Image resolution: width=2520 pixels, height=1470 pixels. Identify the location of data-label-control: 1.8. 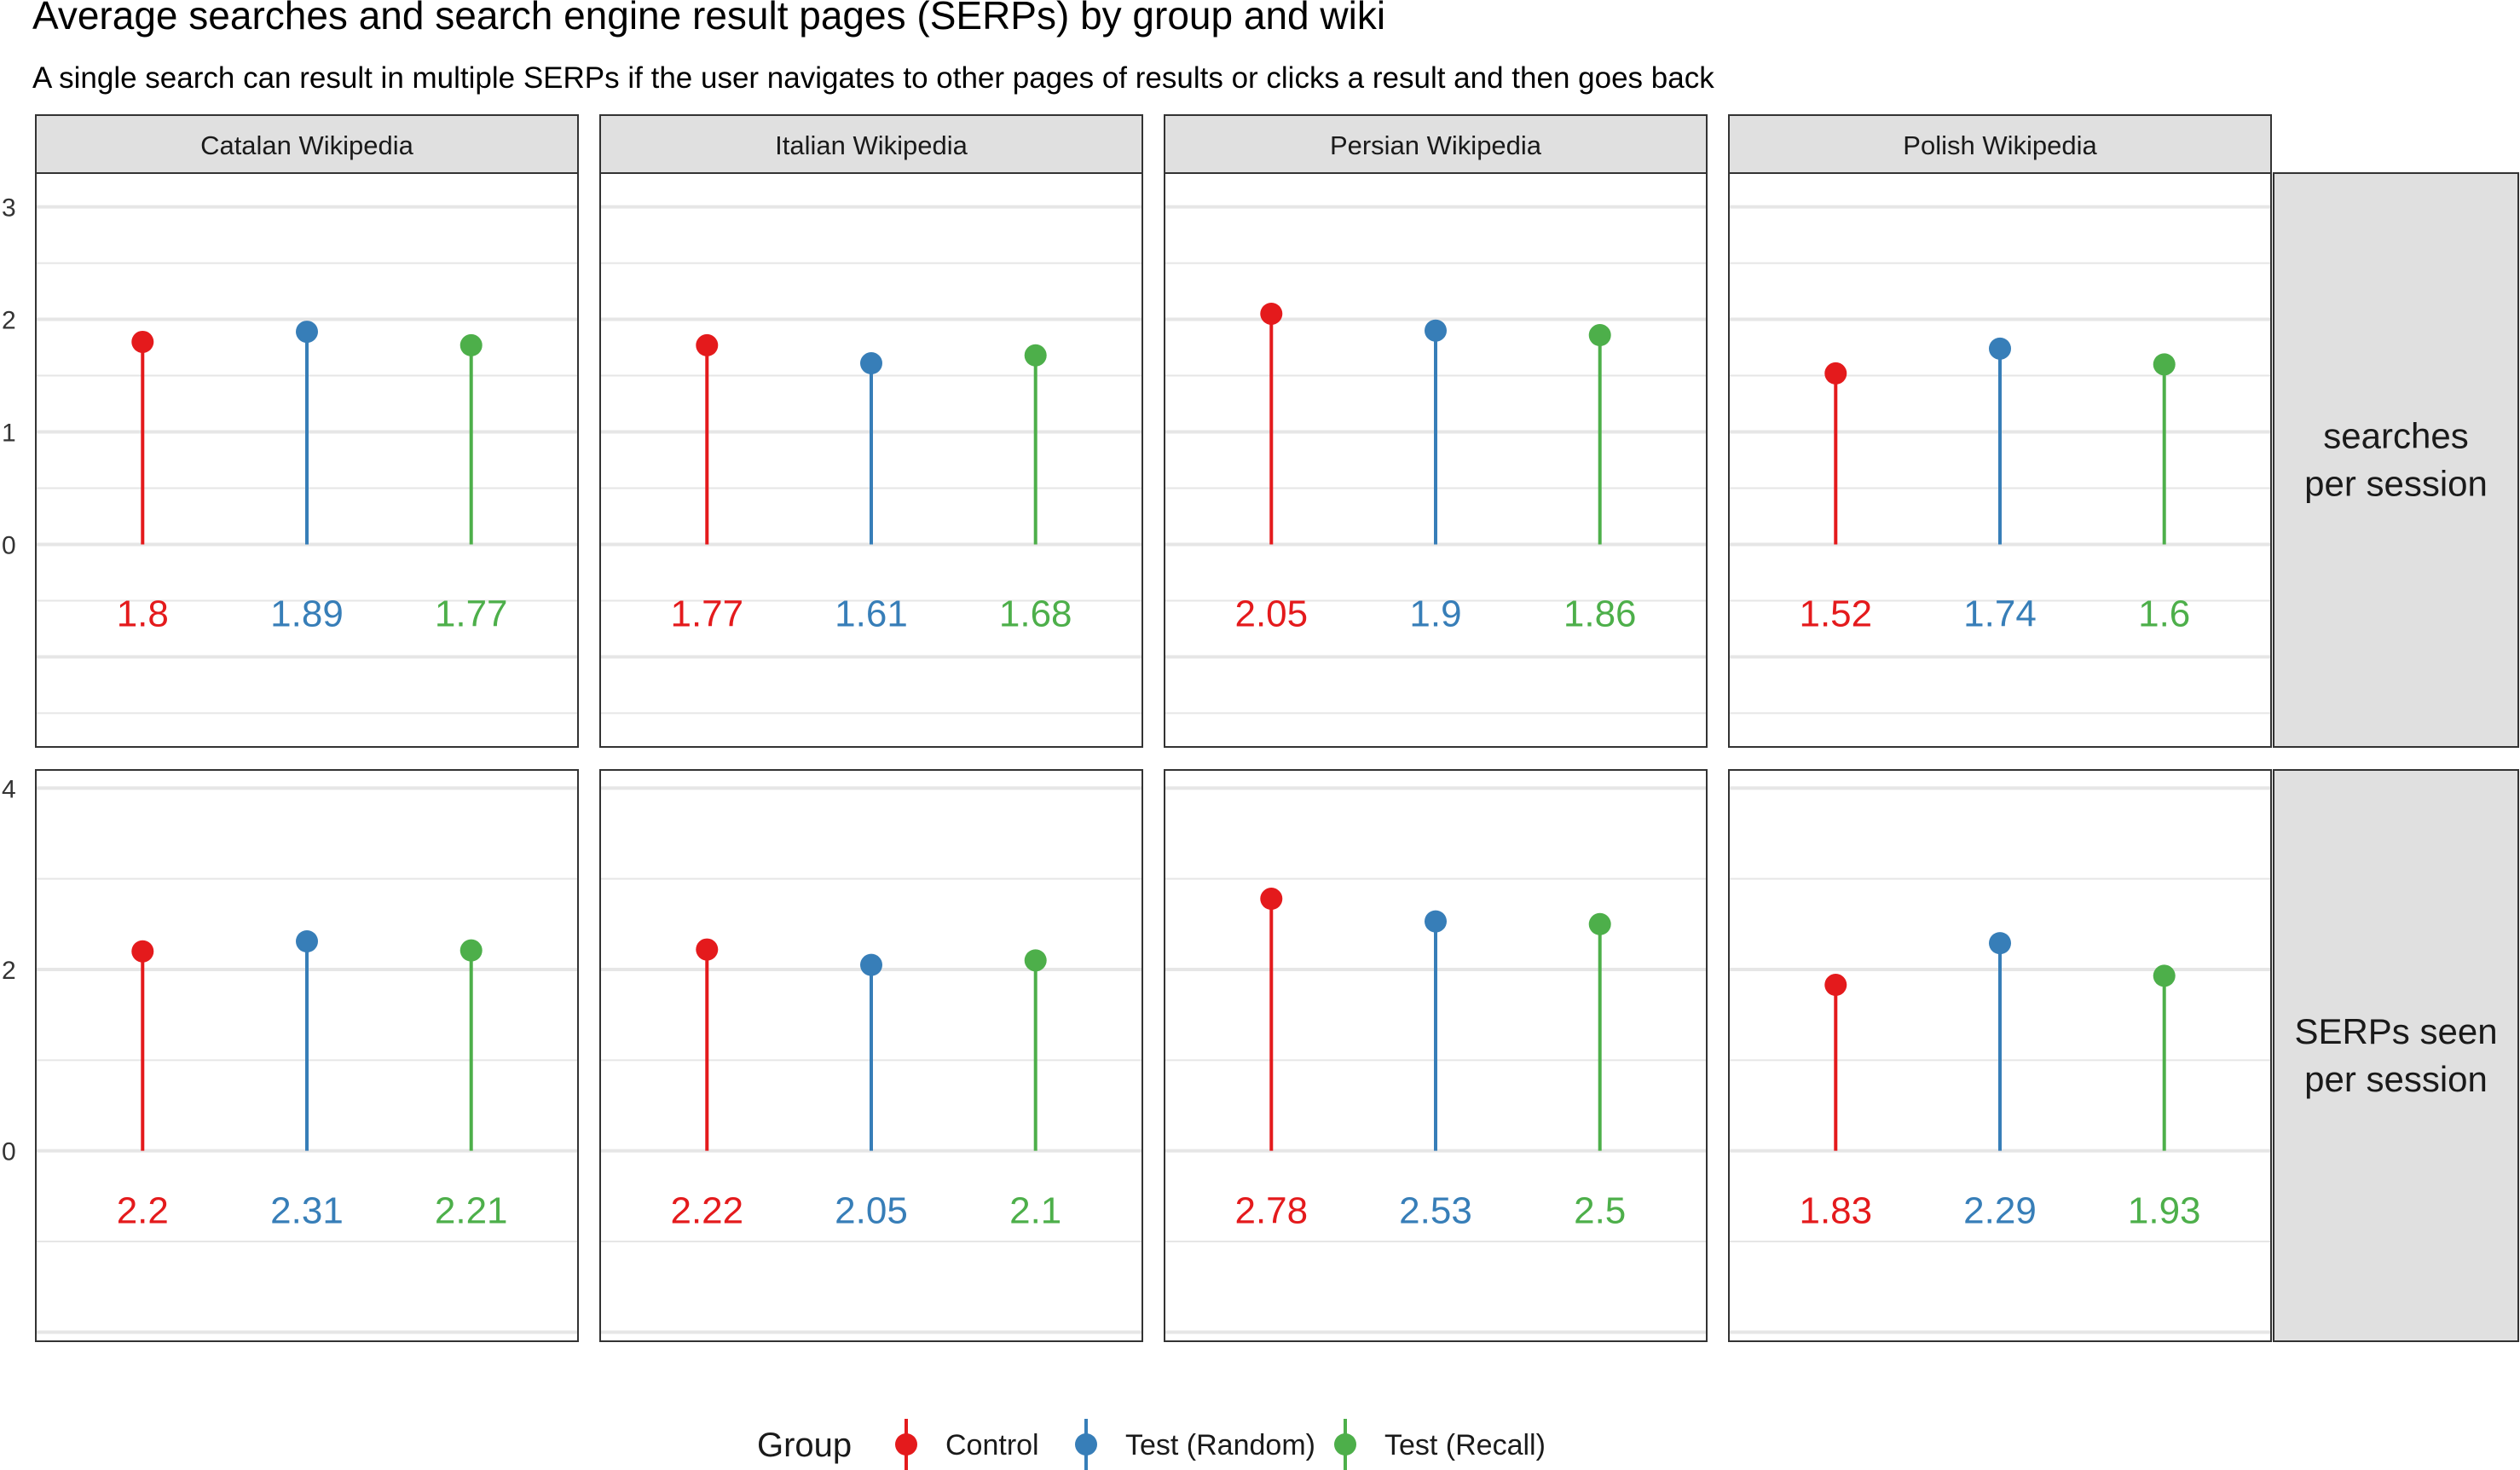
(143, 613).